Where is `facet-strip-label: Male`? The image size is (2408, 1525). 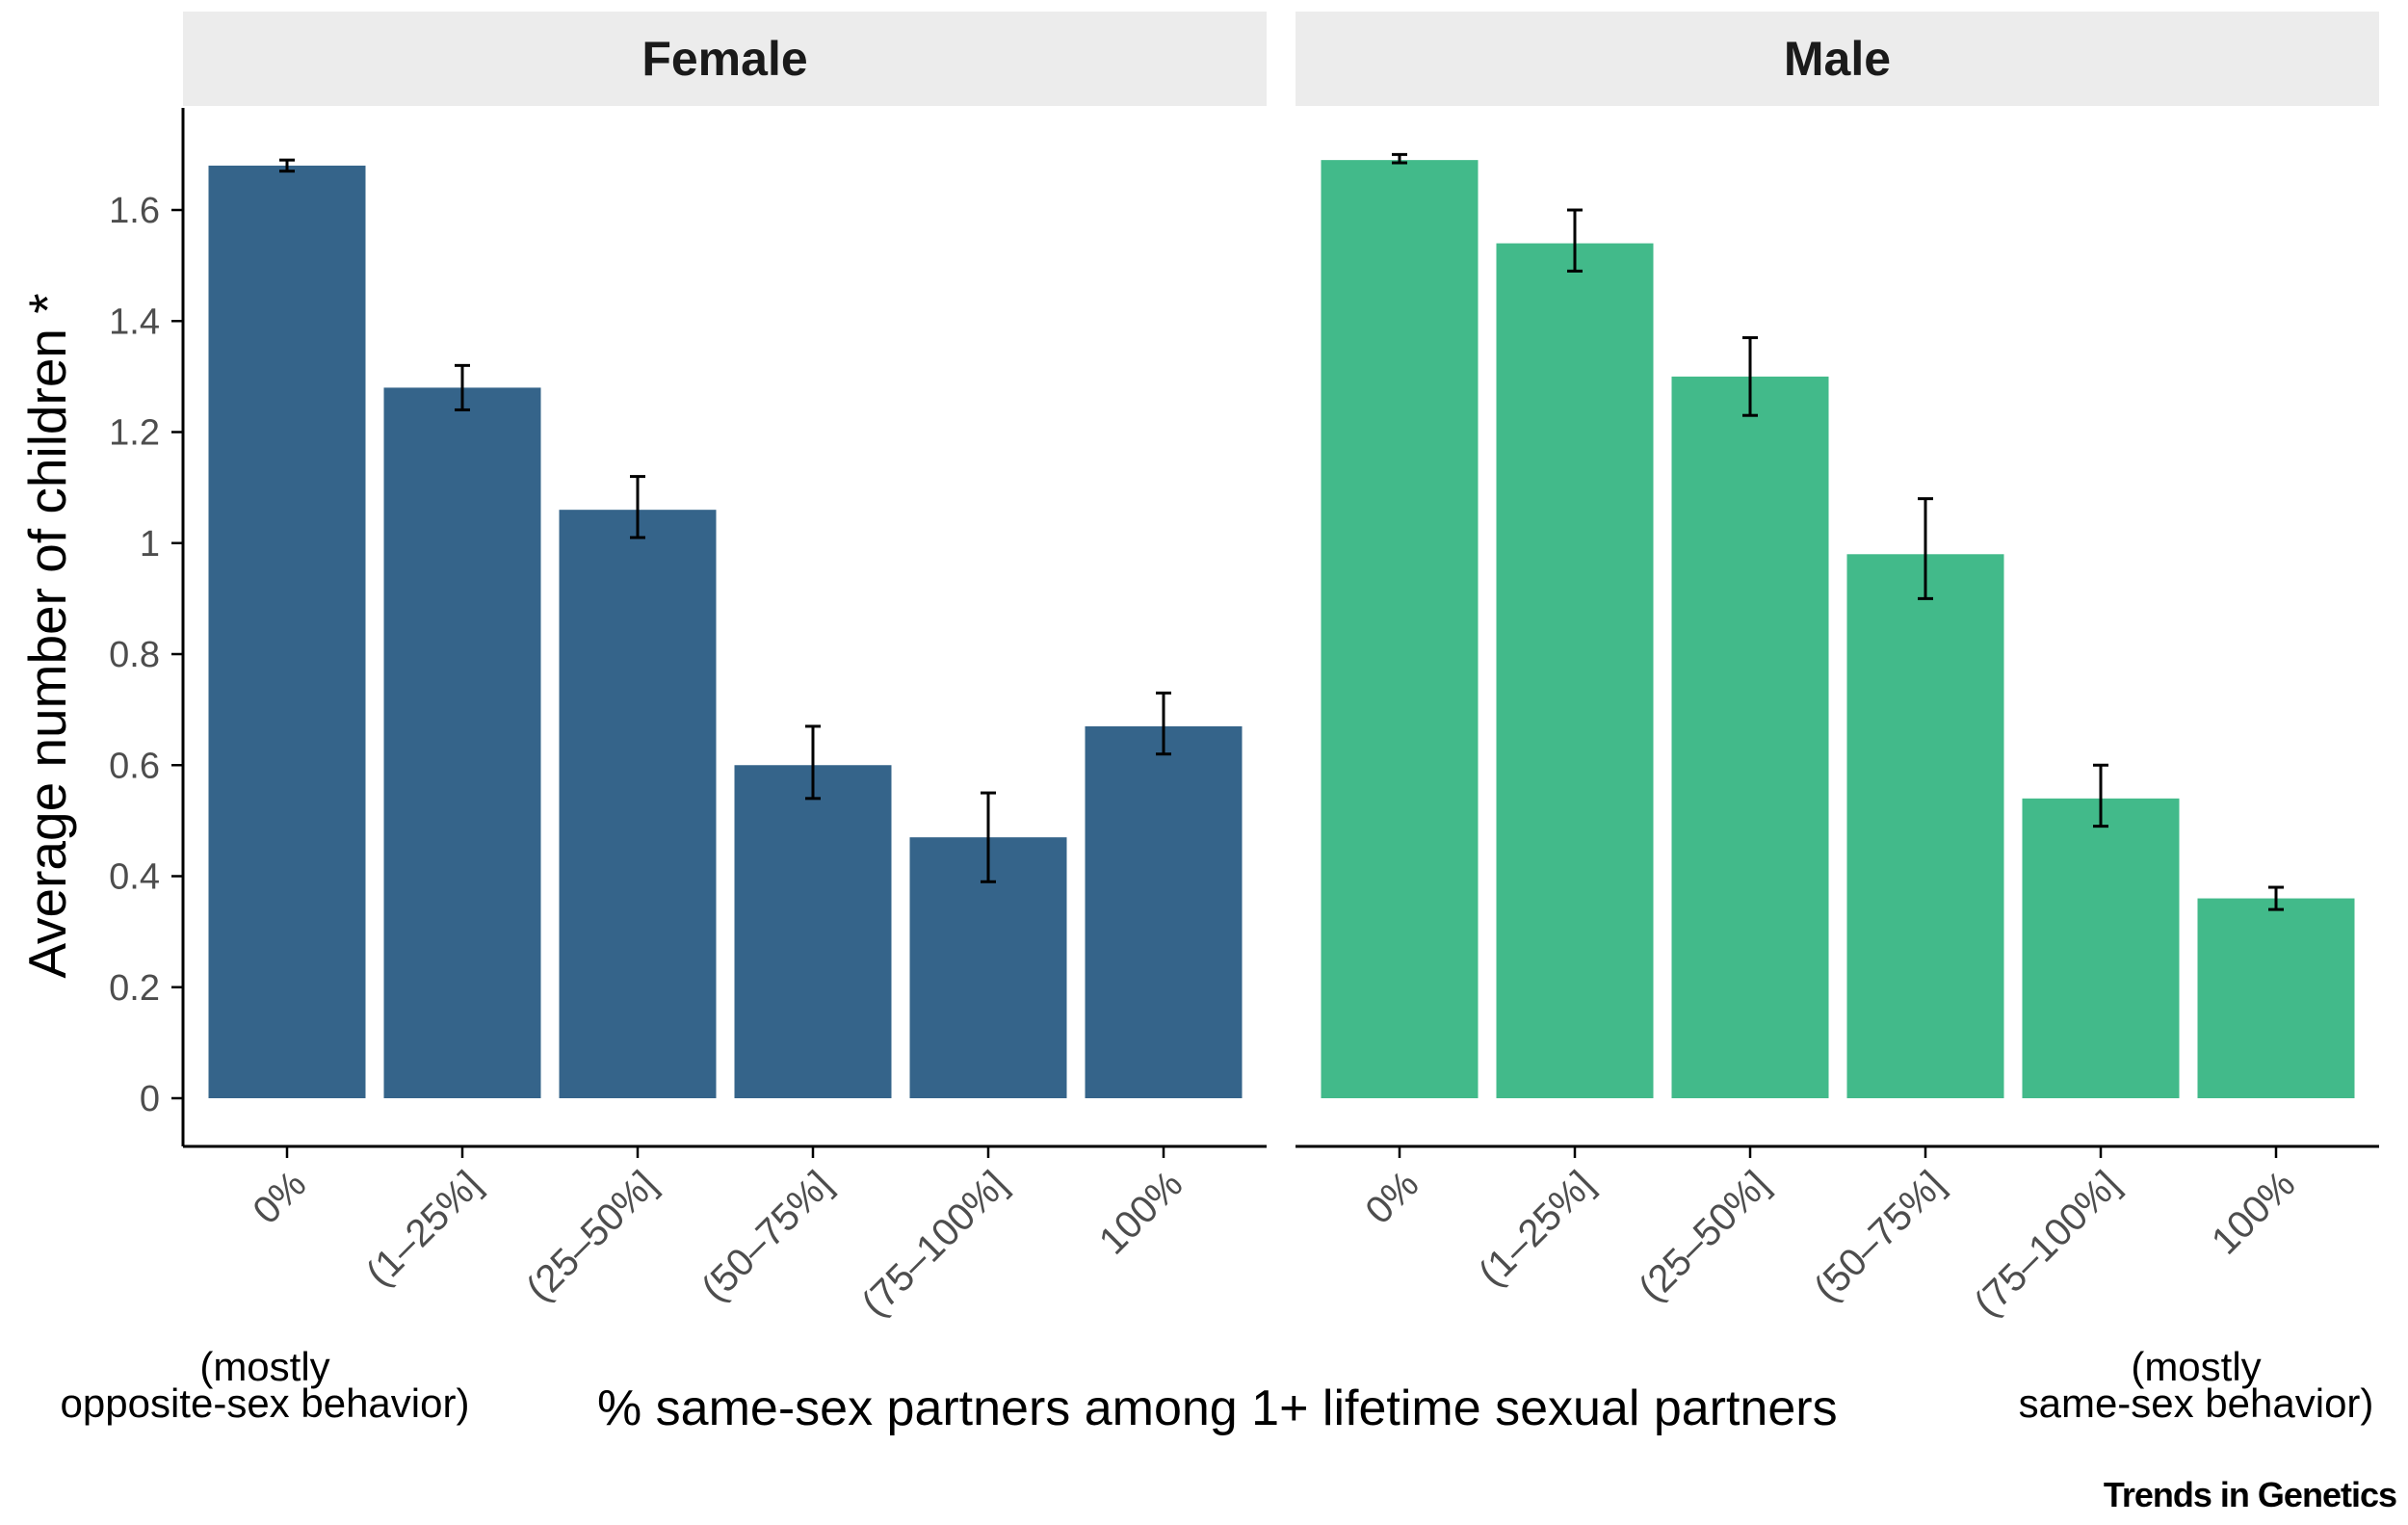 facet-strip-label: Male is located at coordinates (1837, 59).